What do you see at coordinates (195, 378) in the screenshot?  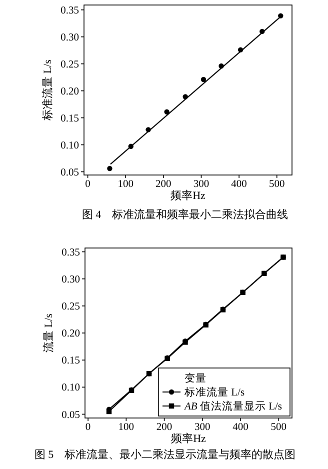 I see `legend-title: 变量` at bounding box center [195, 378].